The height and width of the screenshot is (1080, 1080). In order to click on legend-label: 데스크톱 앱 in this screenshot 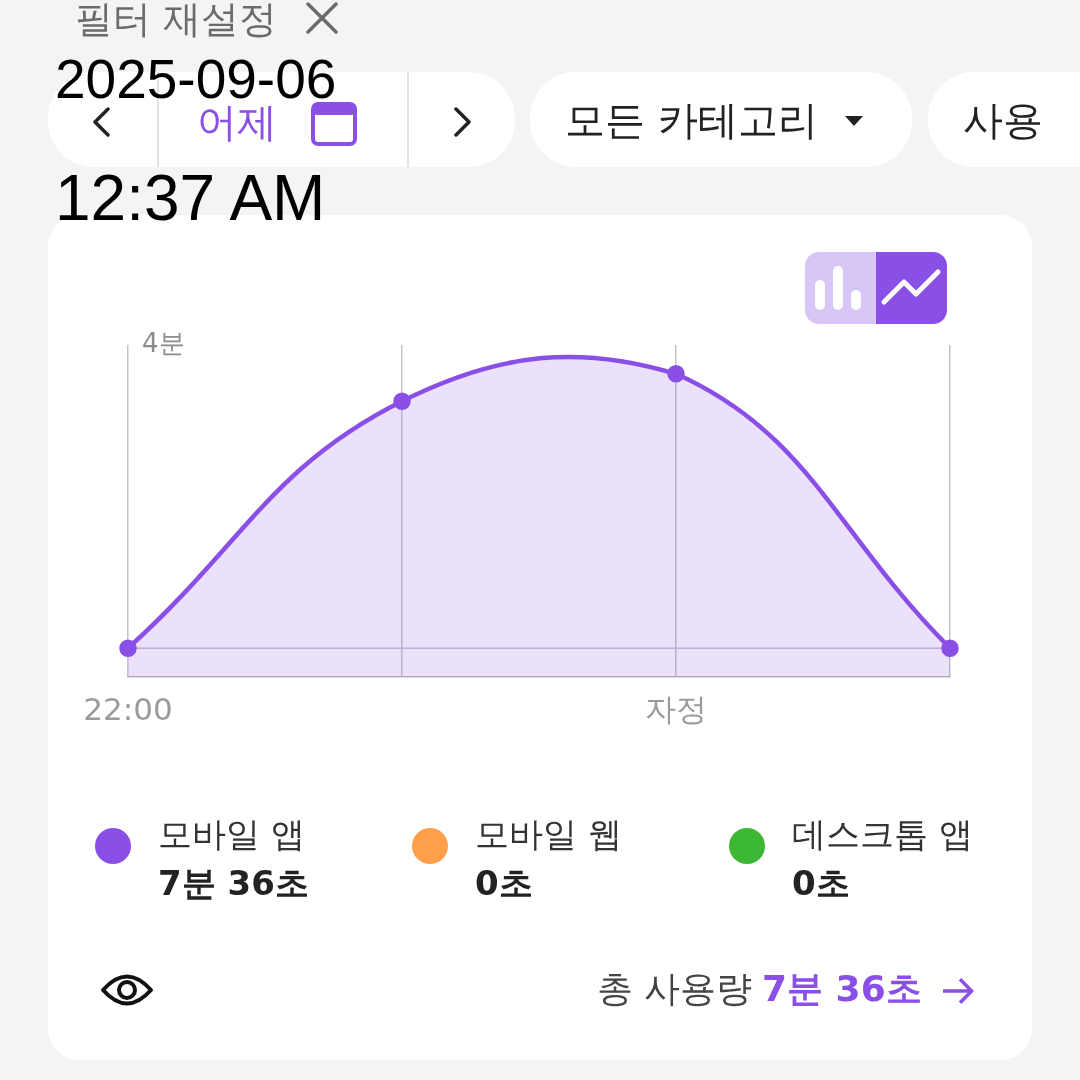, I will do `click(882, 833)`.